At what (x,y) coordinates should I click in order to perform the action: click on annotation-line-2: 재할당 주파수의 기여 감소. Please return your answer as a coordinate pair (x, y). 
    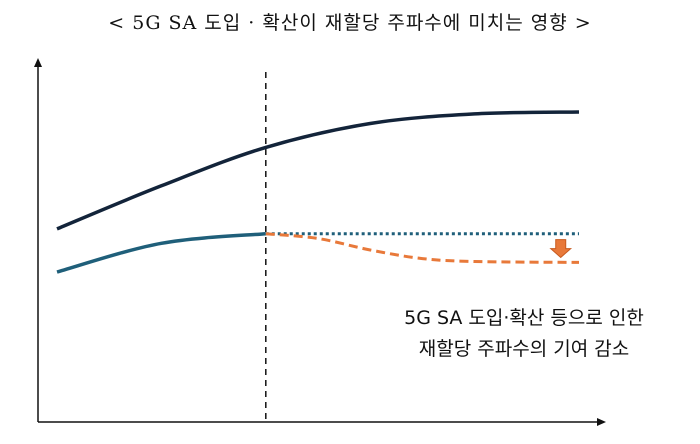
    Looking at the image, I should click on (524, 349).